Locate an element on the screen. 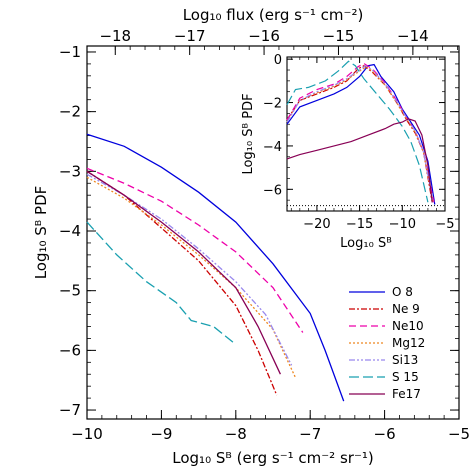 The width and height of the screenshot is (474, 474). x-tick-label: −10 is located at coordinates (87, 434).